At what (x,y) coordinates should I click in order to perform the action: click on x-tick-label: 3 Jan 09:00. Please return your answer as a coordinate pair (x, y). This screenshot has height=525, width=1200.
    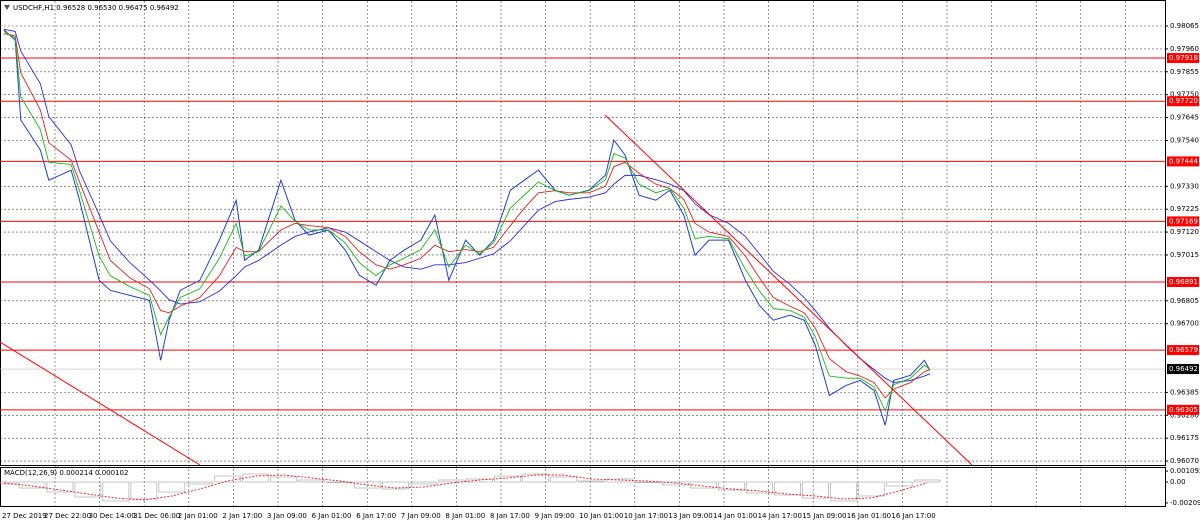
    Looking at the image, I should click on (287, 516).